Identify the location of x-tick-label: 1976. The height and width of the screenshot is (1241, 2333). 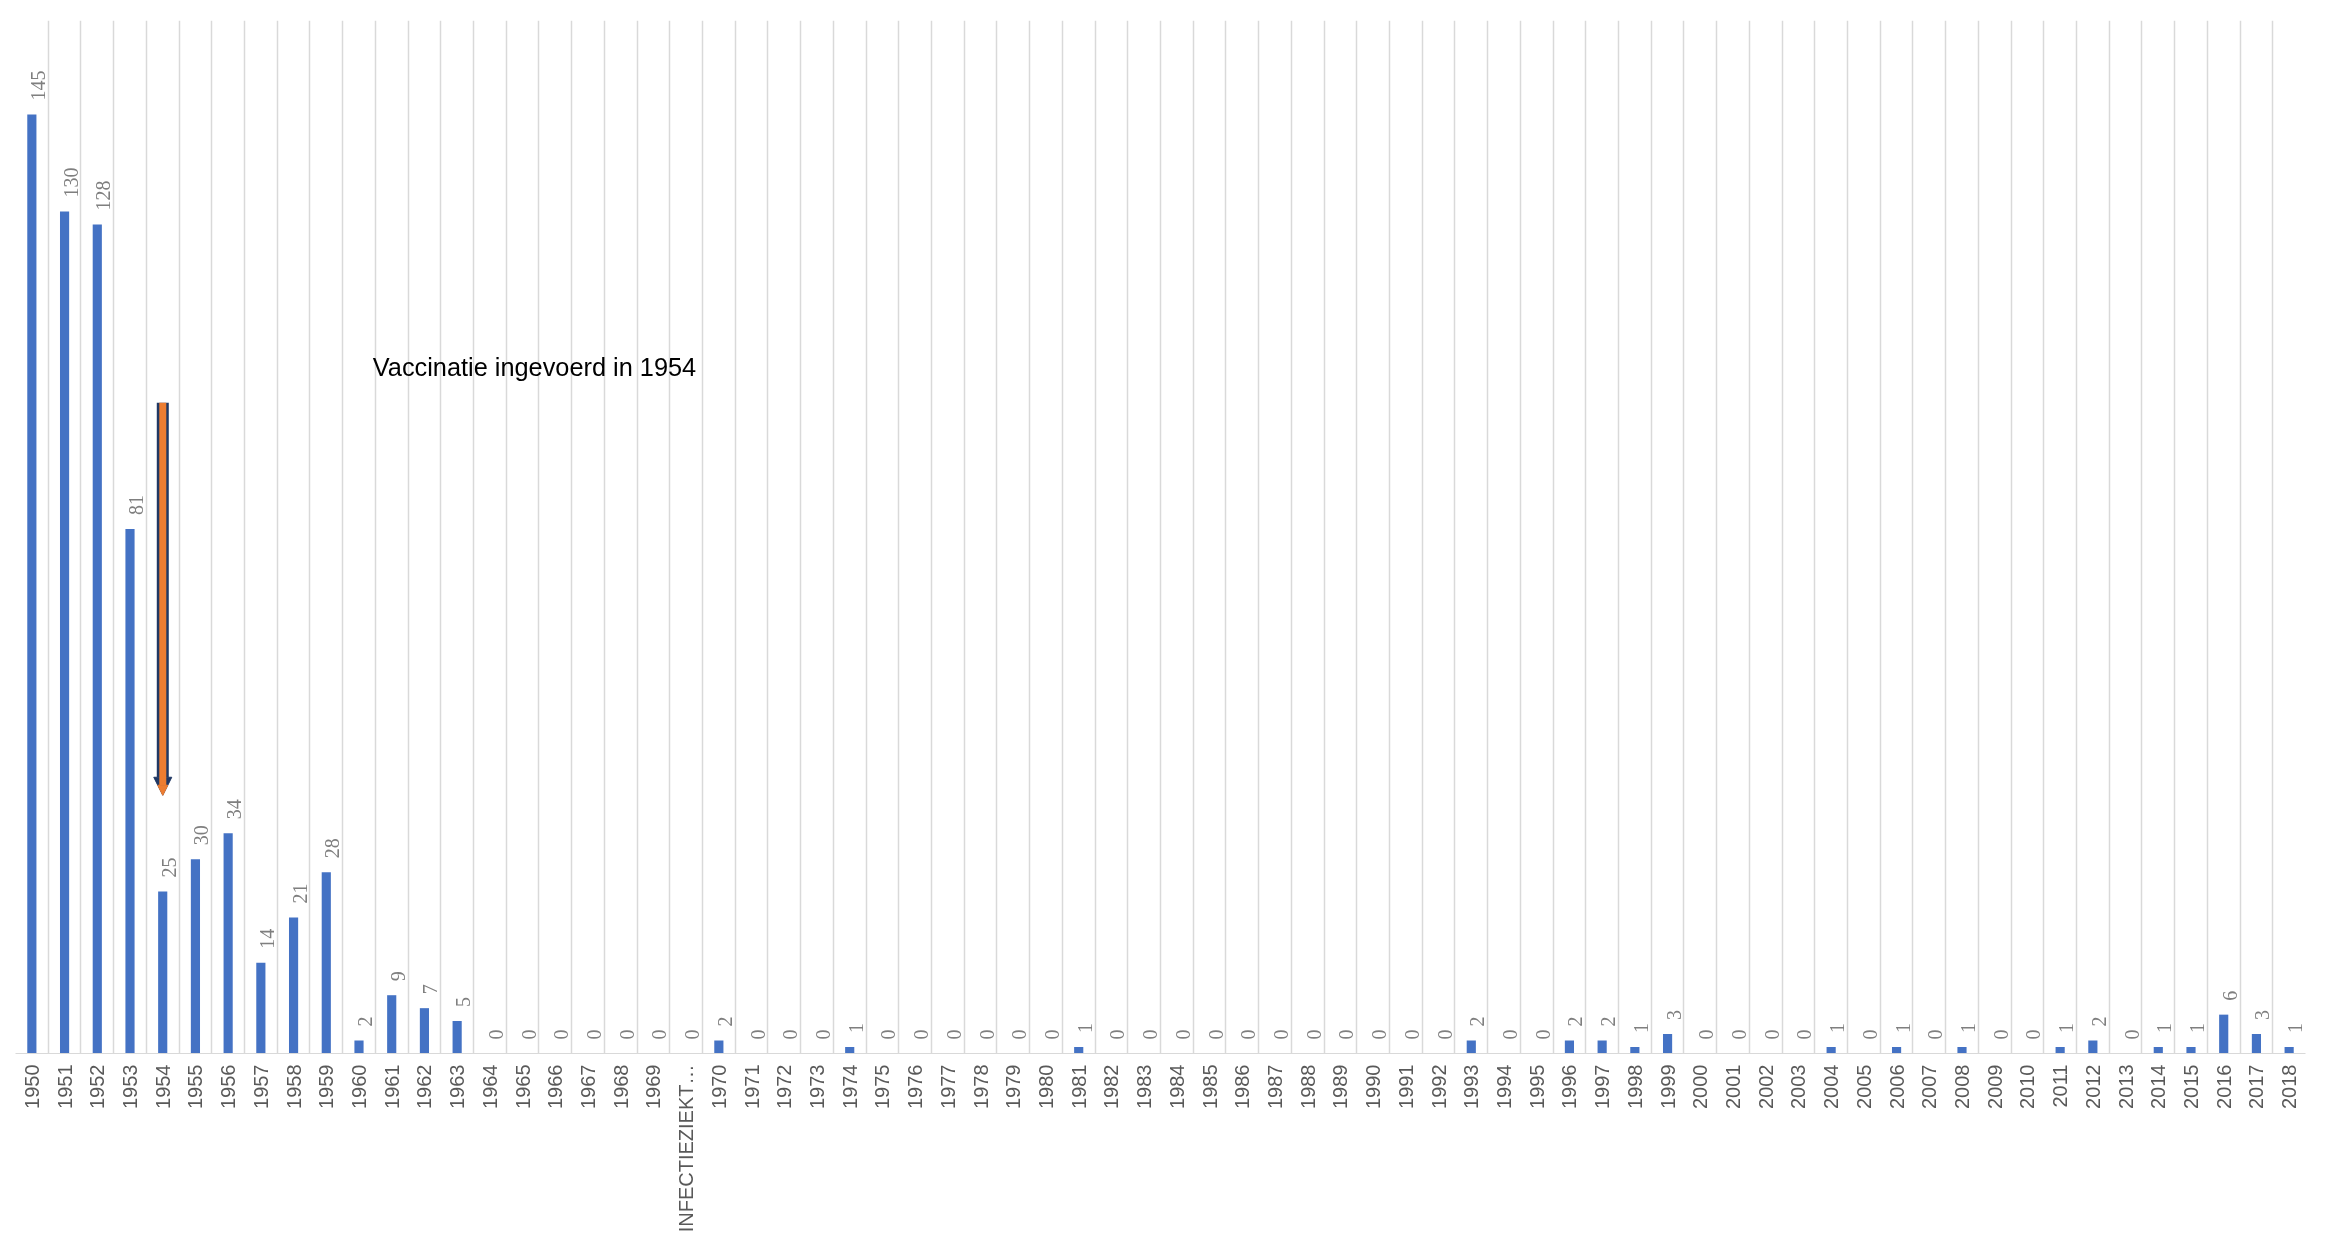
(915, 1086).